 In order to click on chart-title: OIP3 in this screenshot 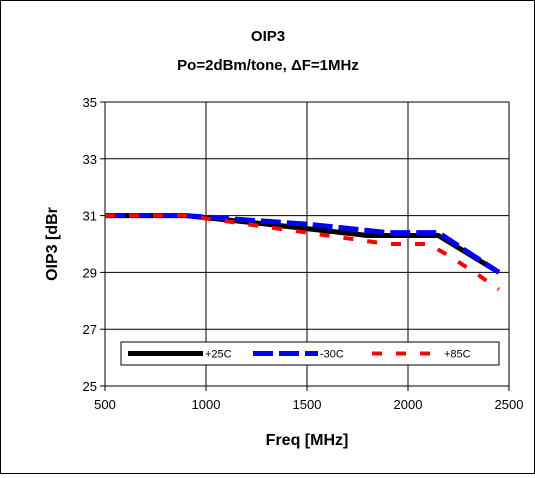, I will do `click(268, 36)`.